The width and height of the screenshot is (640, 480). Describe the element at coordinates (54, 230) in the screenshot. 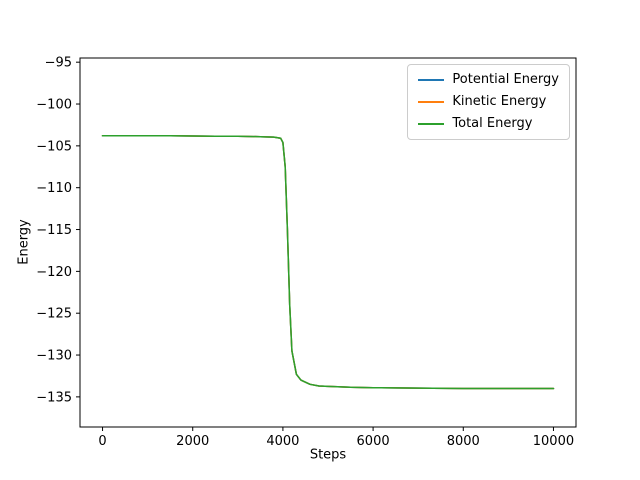

I see `y-tick-label: −115` at that location.